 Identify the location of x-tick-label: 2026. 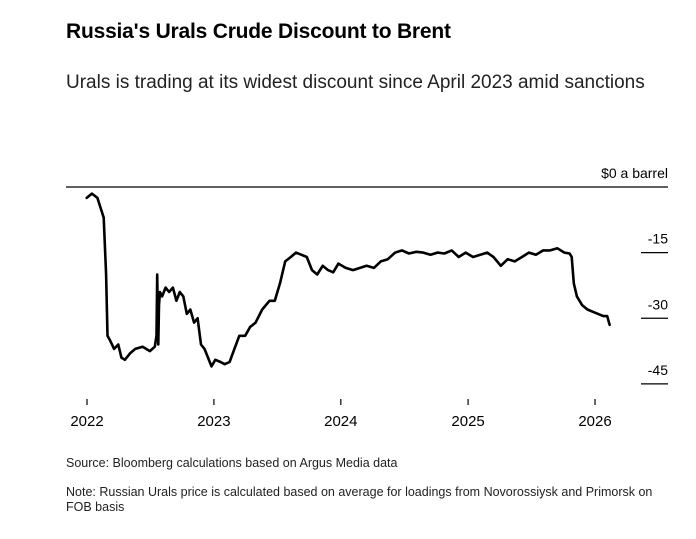
(594, 421).